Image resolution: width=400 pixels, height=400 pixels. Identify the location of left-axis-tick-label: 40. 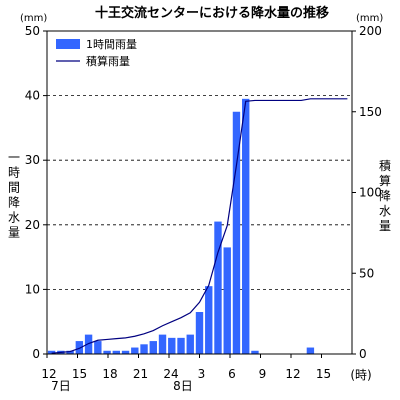
(32, 96).